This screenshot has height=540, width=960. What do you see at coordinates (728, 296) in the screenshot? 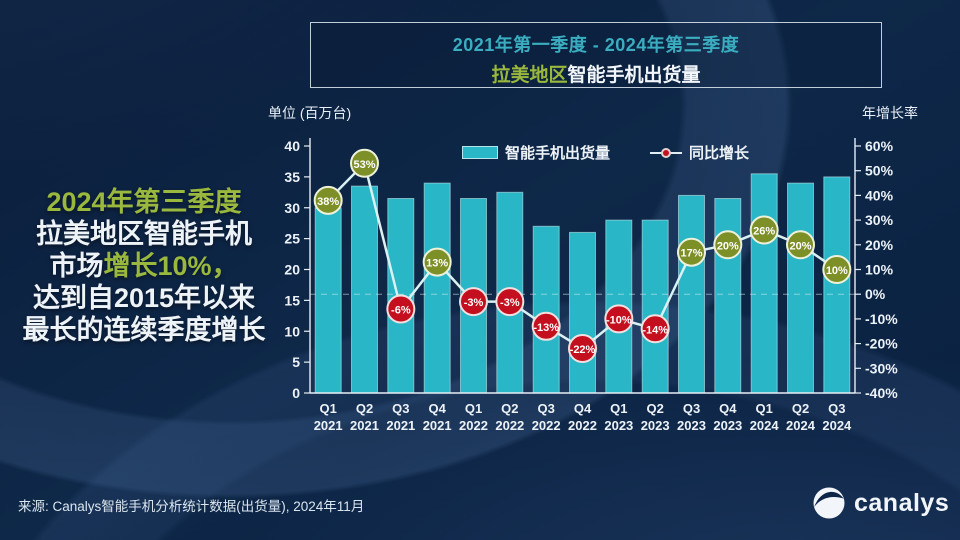
I see `bar-Q4-2023` at bounding box center [728, 296].